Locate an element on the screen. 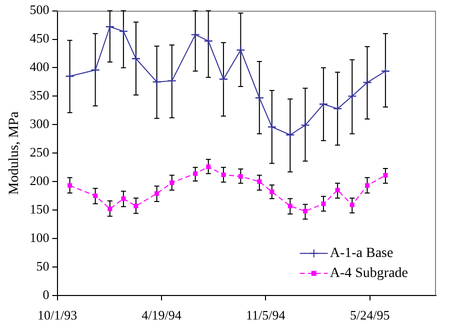  y-axis-title: Modulus, MPa is located at coordinates (14, 152).